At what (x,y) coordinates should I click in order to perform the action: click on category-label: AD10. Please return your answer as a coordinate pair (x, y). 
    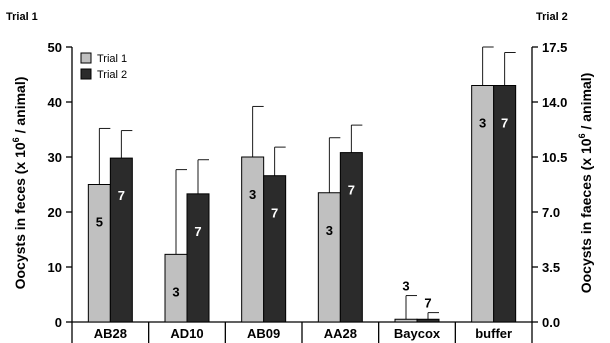
    Looking at the image, I should click on (186, 333).